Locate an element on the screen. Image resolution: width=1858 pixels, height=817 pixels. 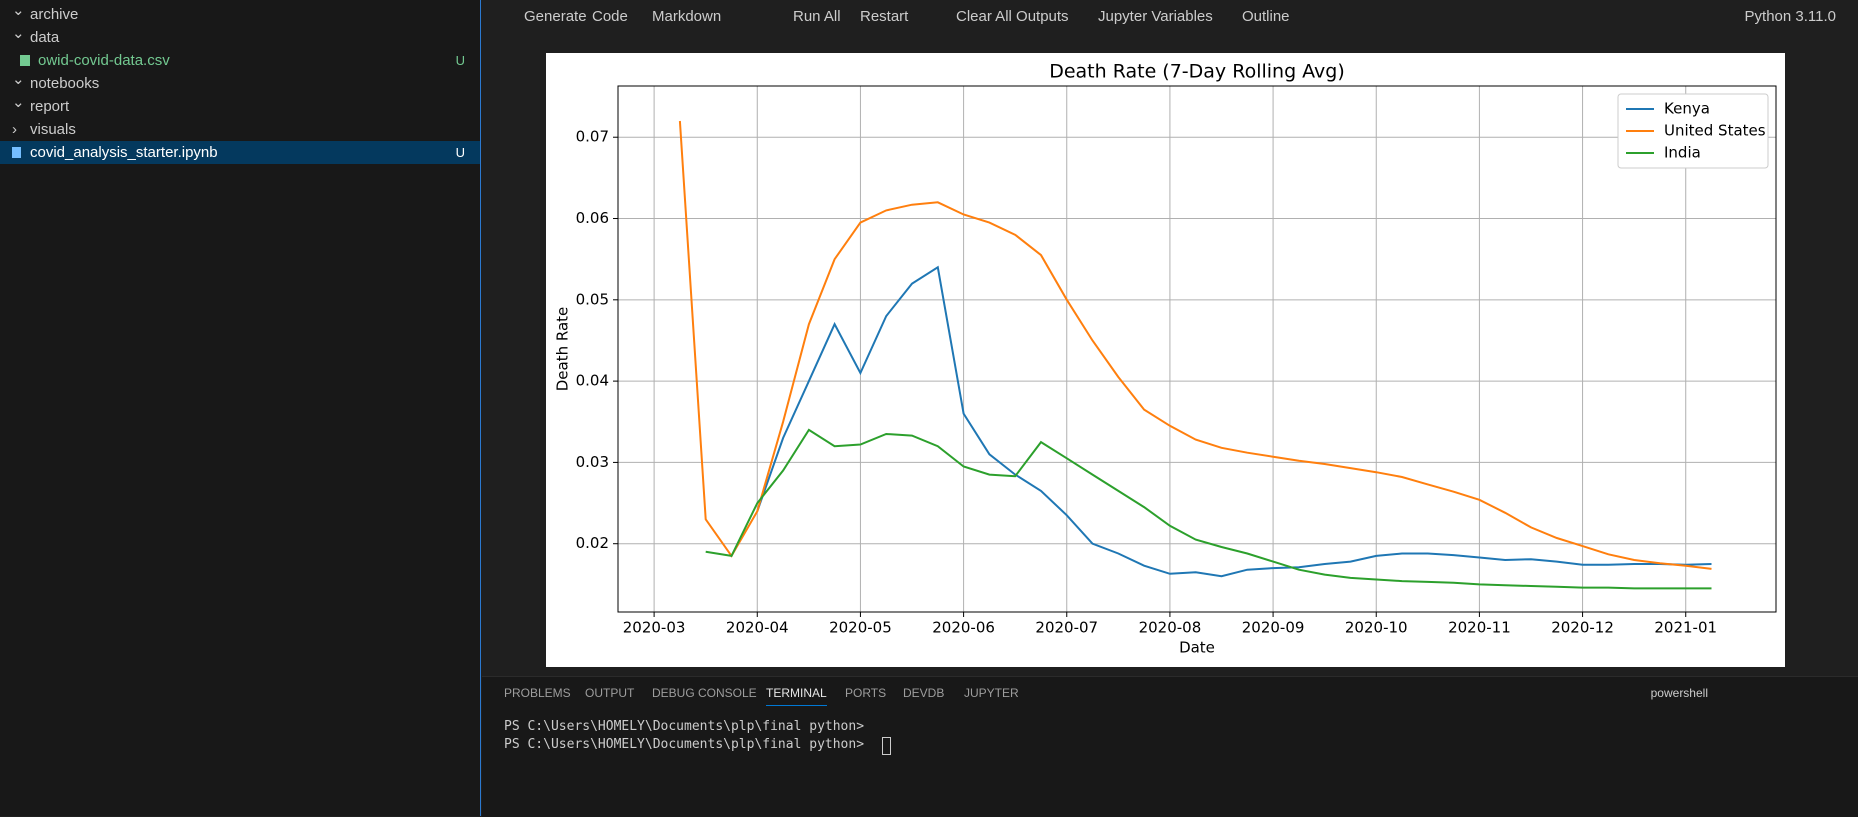
kernel-picker: Python 3.11.0 is located at coordinates (1790, 16).